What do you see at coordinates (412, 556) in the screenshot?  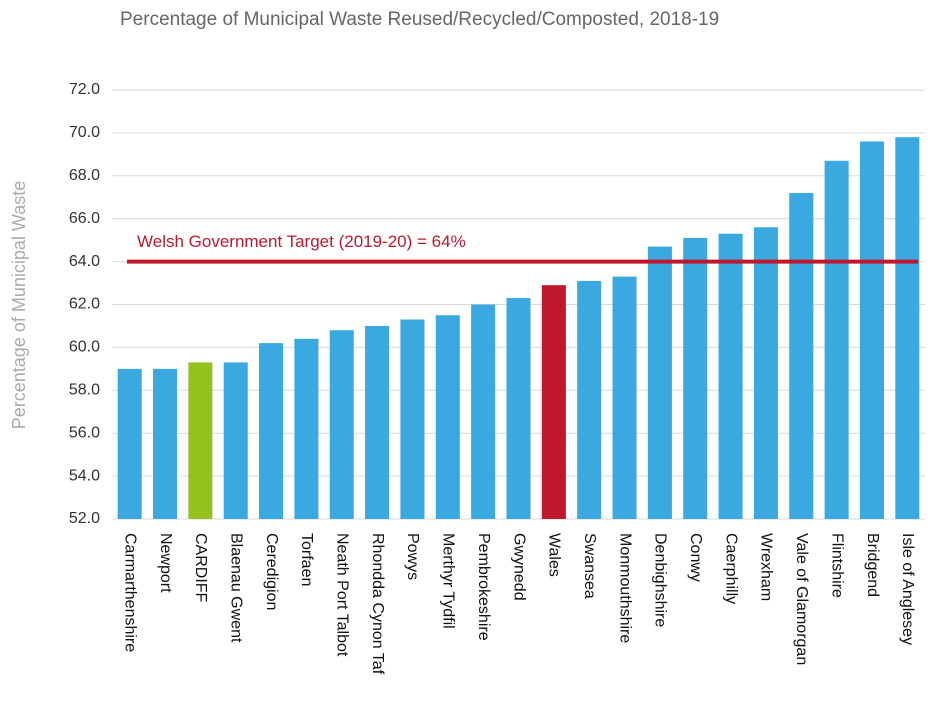 I see `x-tick-label: Powys` at bounding box center [412, 556].